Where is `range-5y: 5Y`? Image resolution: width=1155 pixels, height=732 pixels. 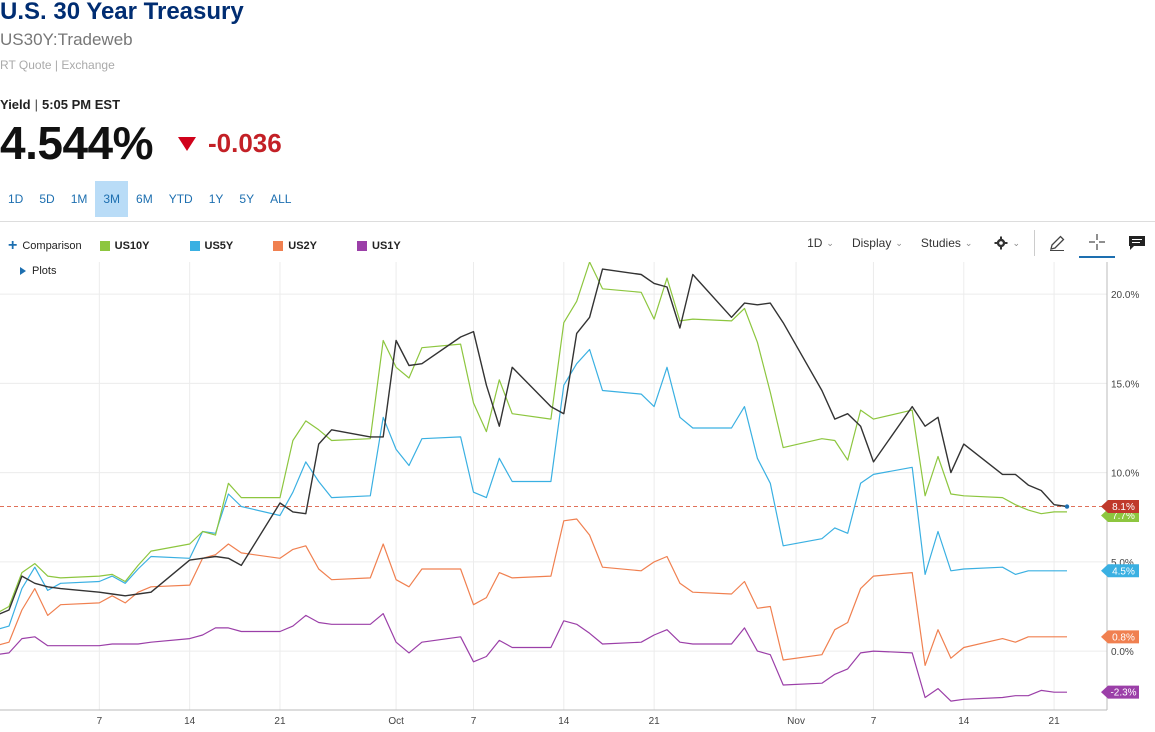
range-5y: 5Y is located at coordinates (247, 199).